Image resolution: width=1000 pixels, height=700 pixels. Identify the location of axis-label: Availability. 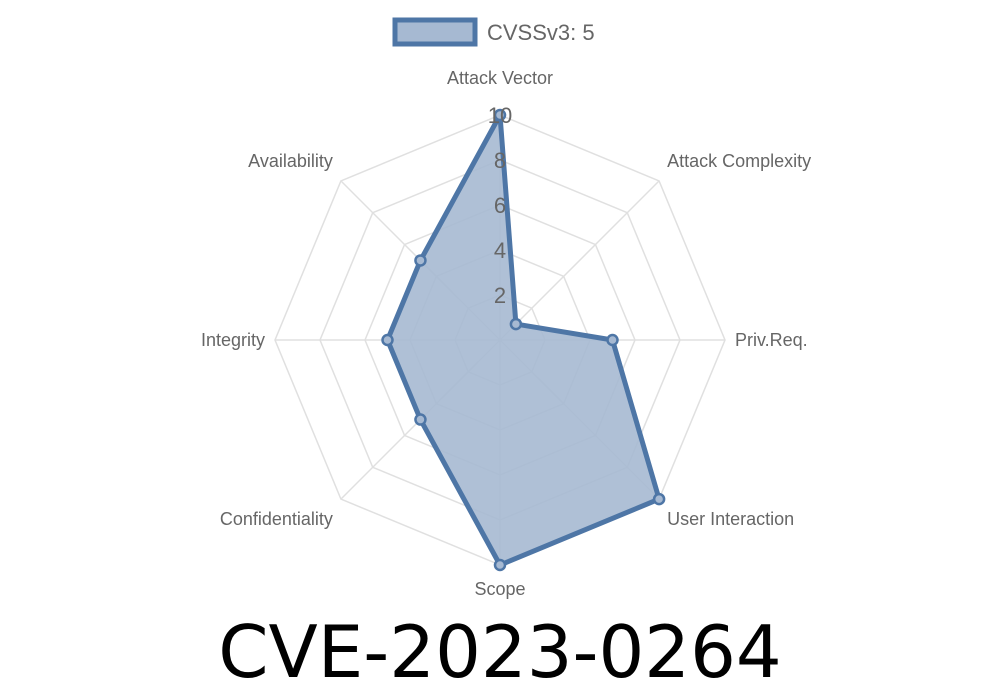
(290, 161).